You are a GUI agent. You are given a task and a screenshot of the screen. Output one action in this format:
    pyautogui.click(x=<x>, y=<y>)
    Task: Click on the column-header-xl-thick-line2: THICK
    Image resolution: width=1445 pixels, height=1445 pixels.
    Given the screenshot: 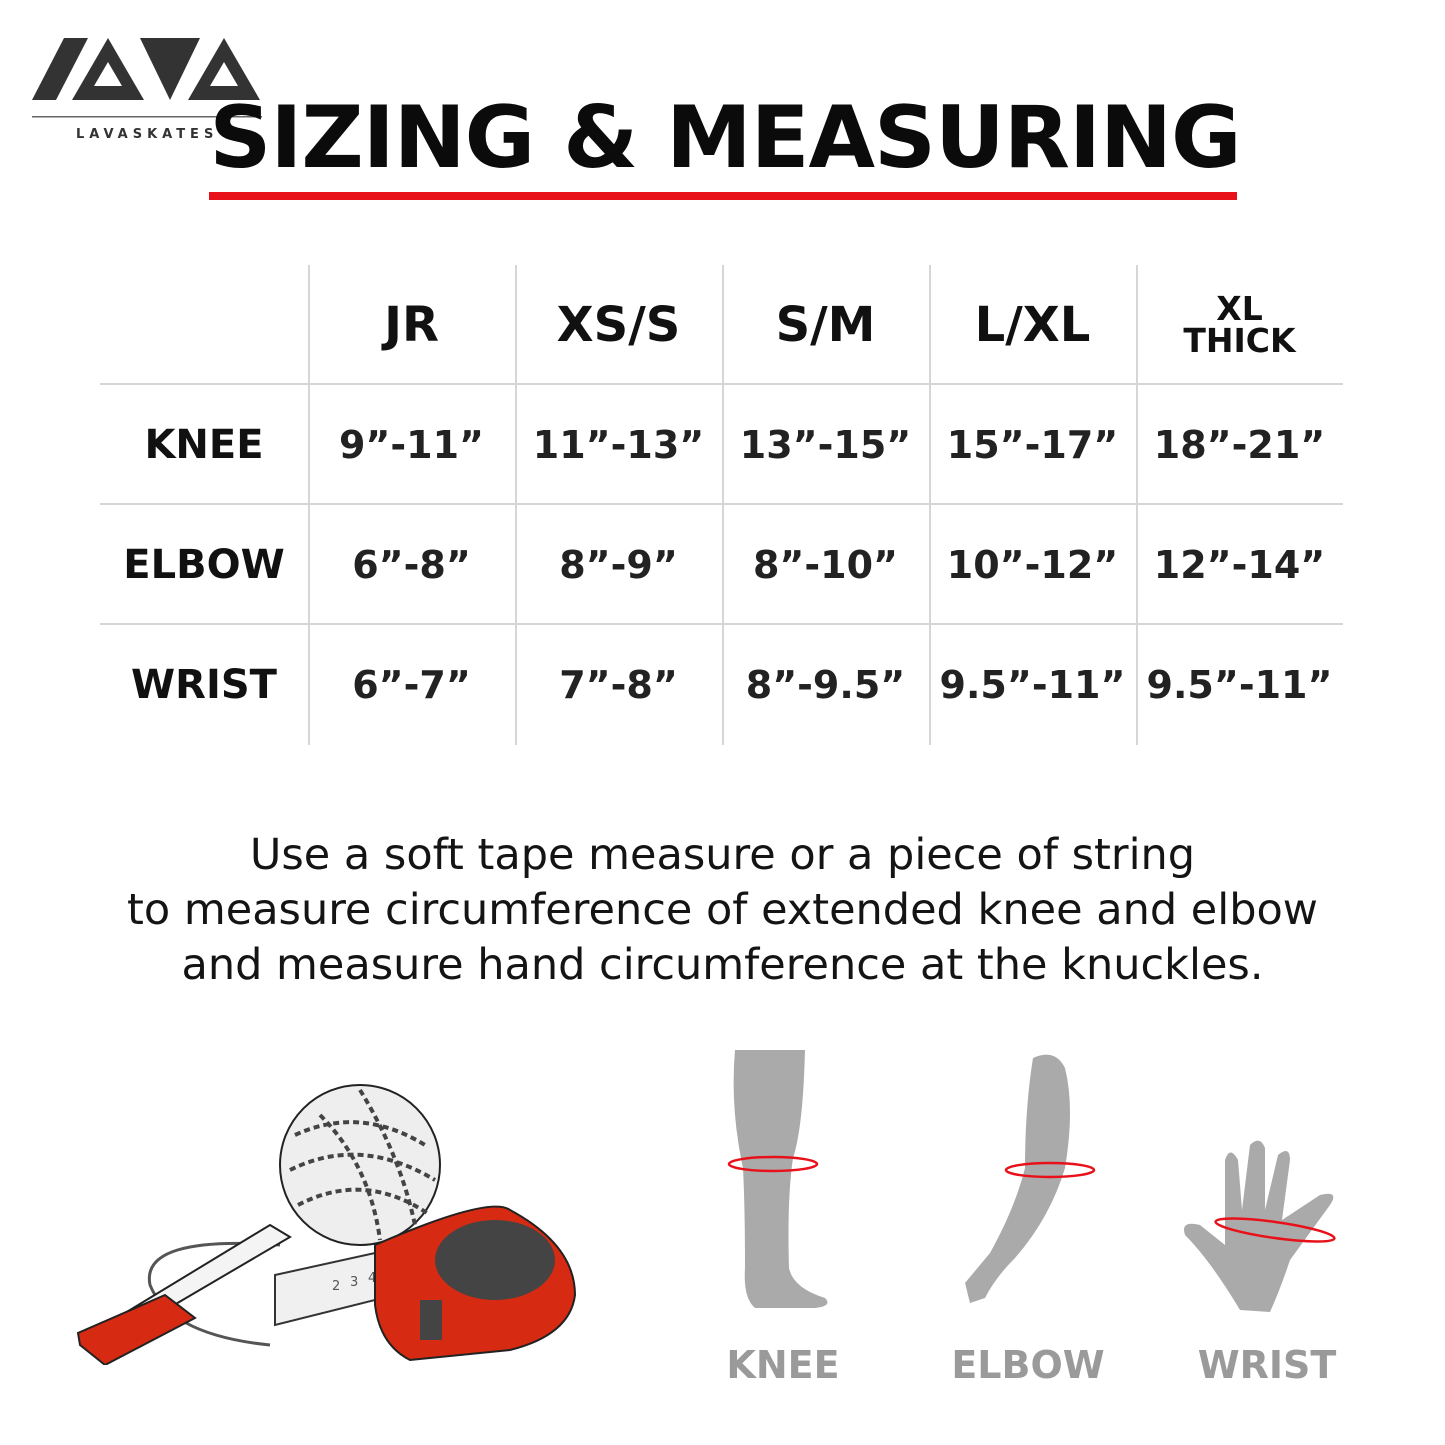 What is the action you would take?
    pyautogui.click(x=1239, y=340)
    